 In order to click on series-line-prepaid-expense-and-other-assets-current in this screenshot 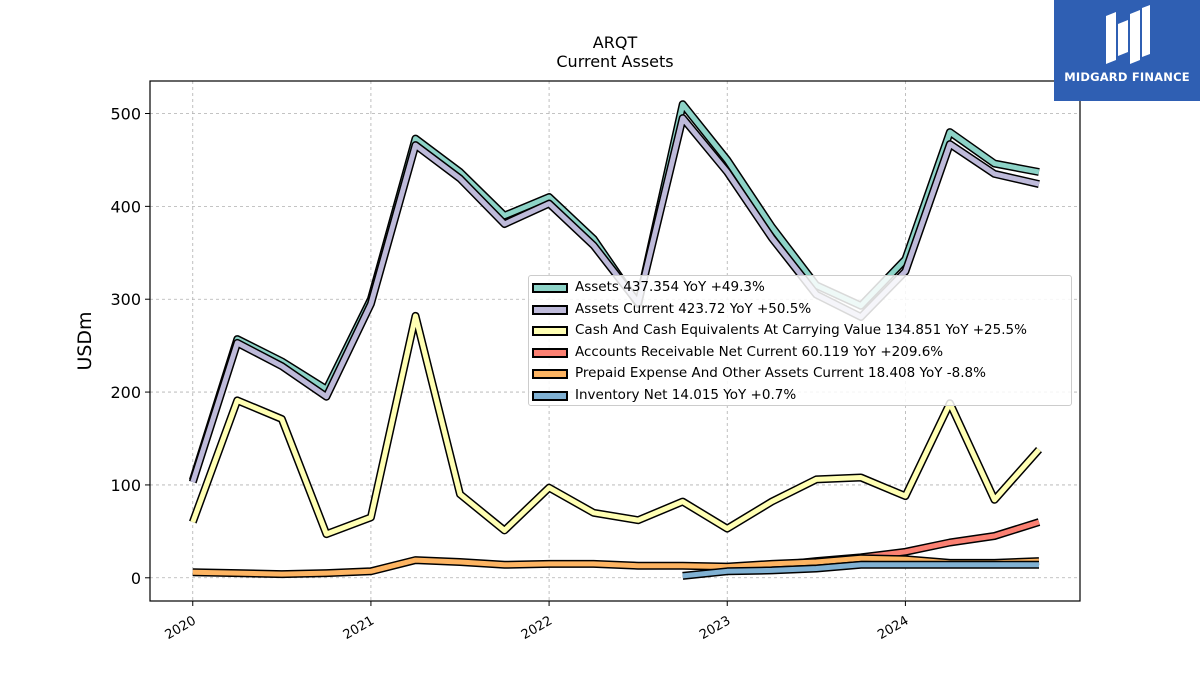, I will do `click(616, 566)`.